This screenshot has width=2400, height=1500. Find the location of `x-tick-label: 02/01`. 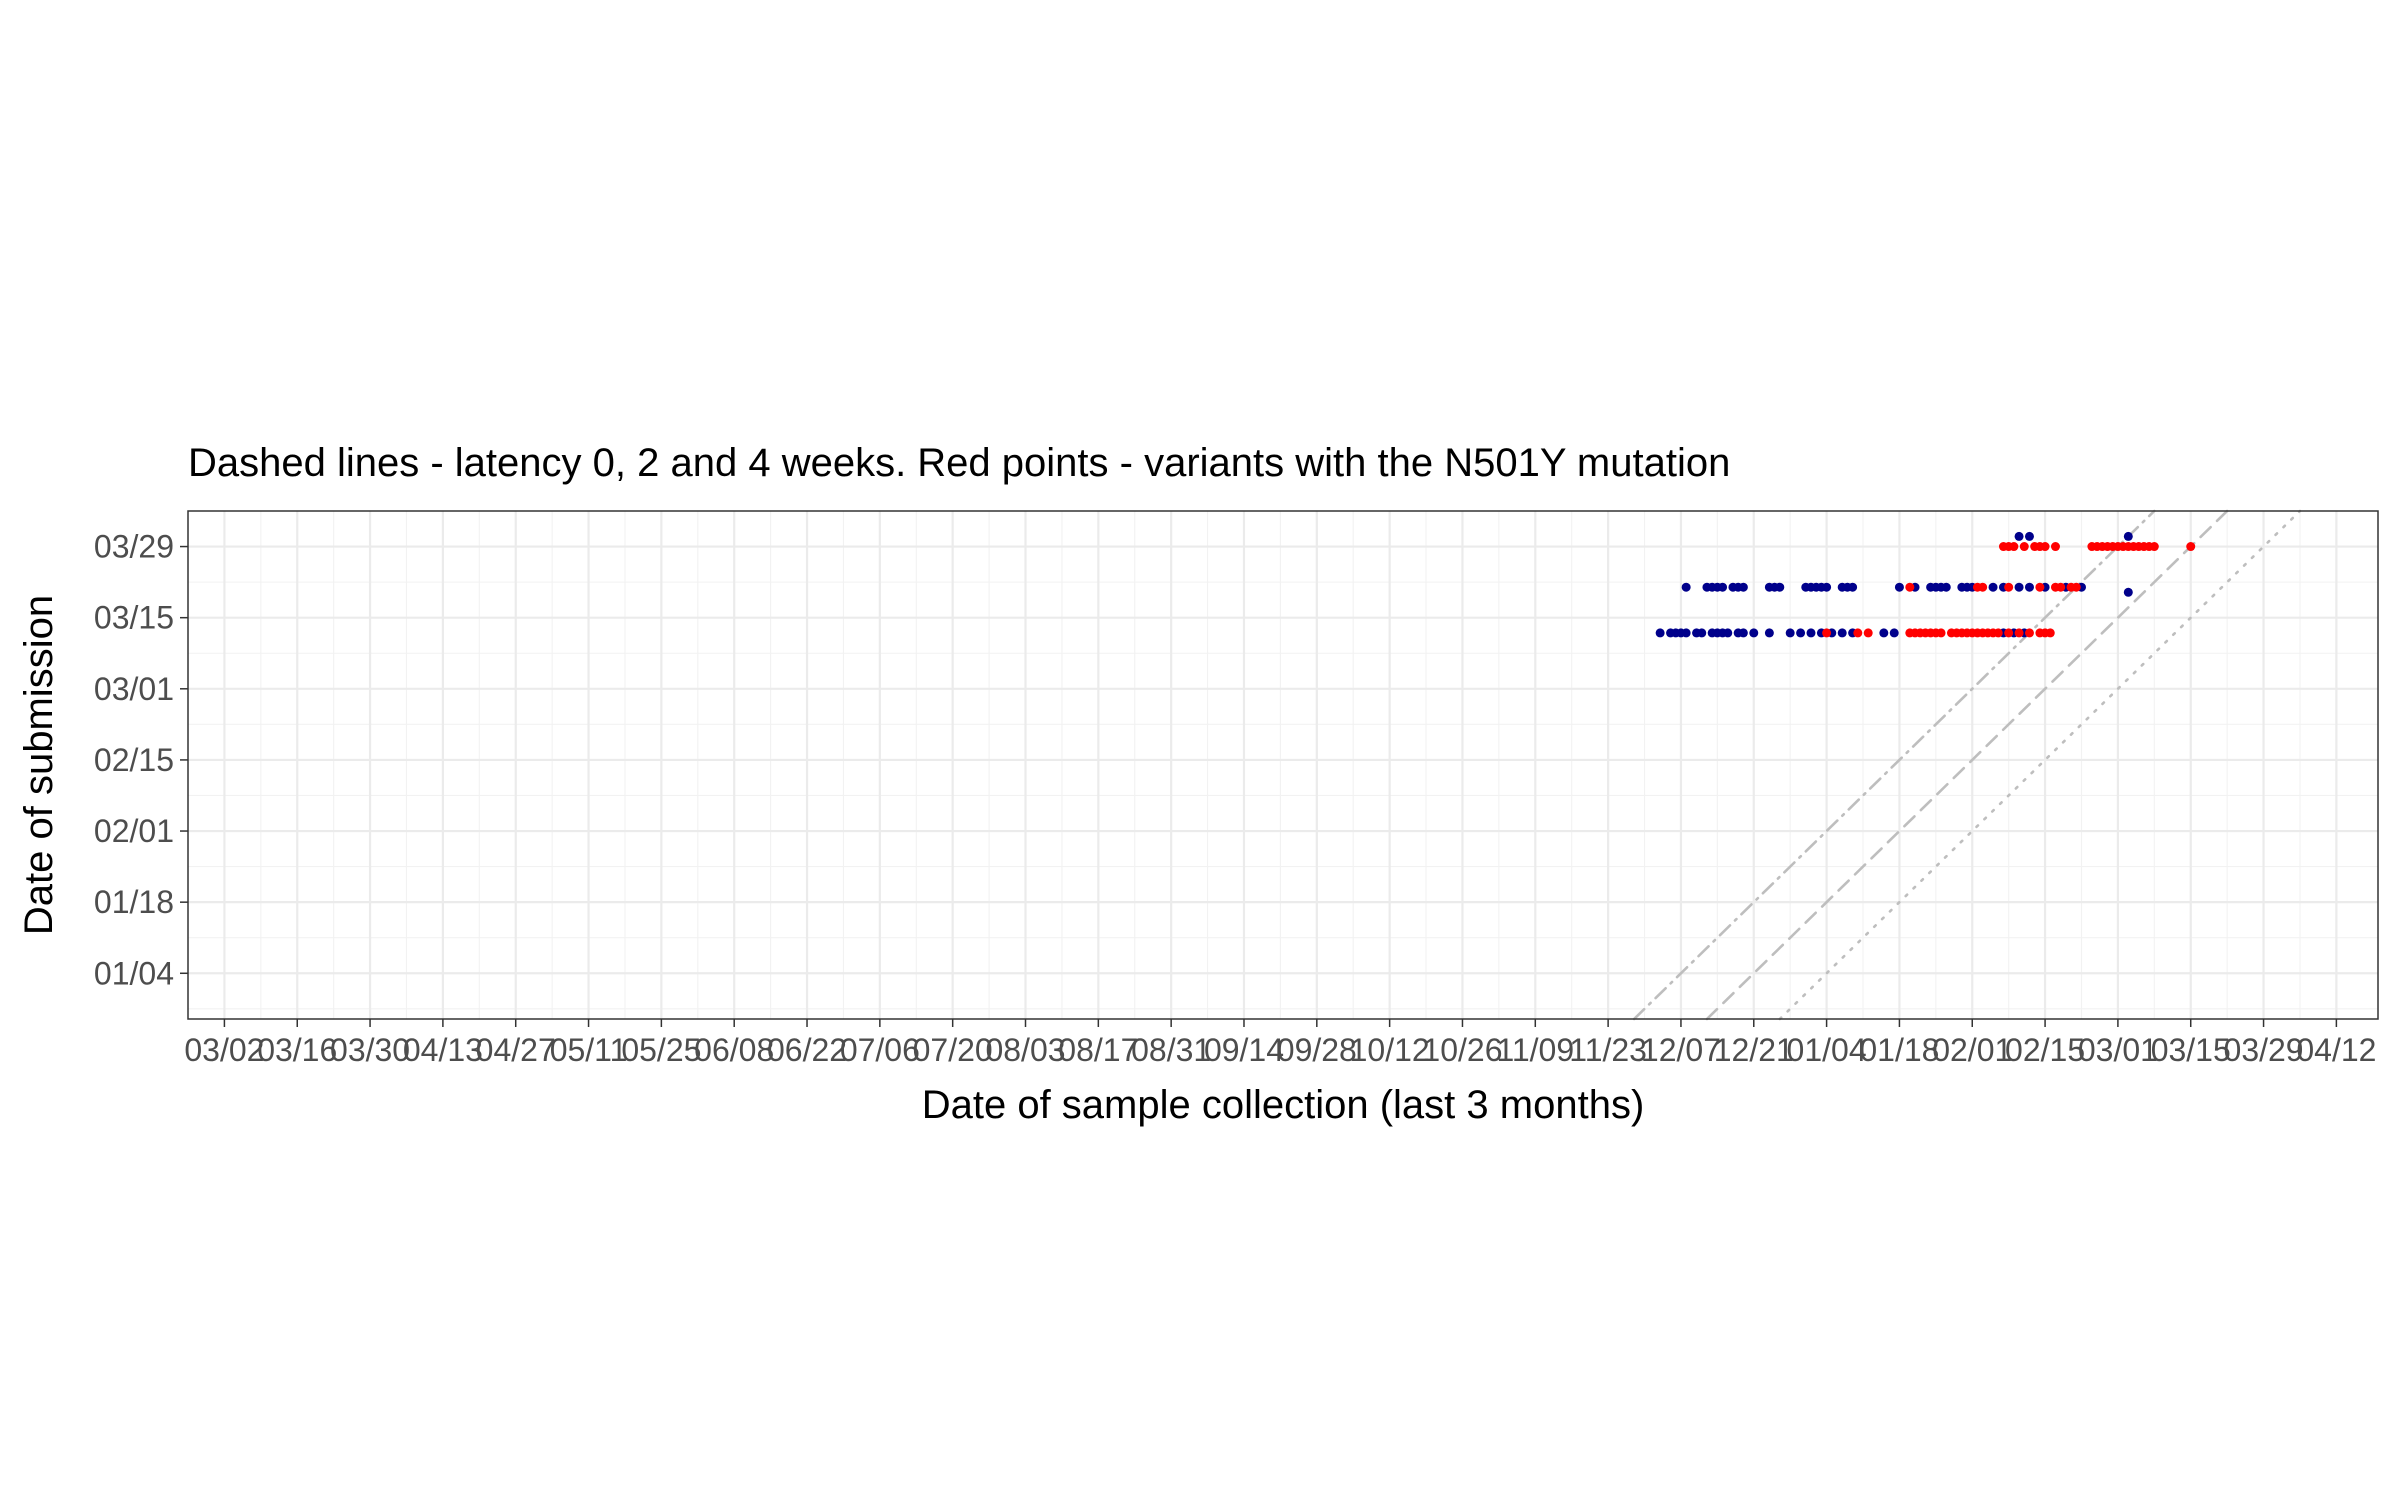

x-tick-label: 02/01 is located at coordinates (1972, 1050).